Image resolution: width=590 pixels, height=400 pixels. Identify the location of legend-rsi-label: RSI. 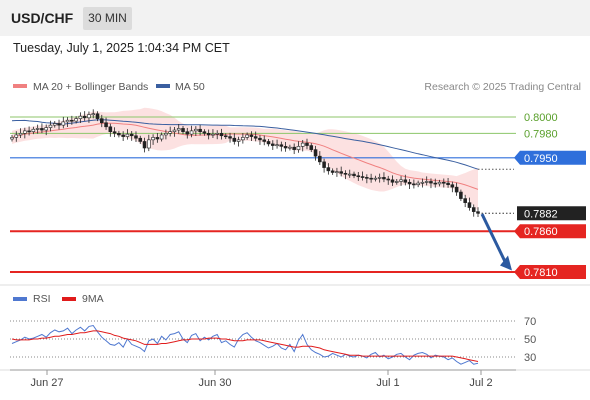
(42, 299).